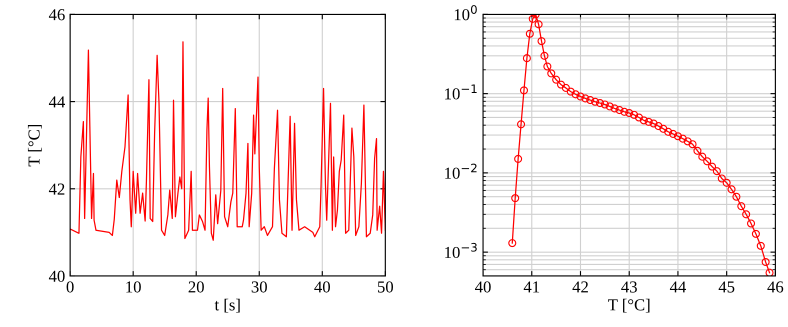  Describe the element at coordinates (465, 12) in the screenshot. I see `y-tick-label: 10$^{0}$` at that location.